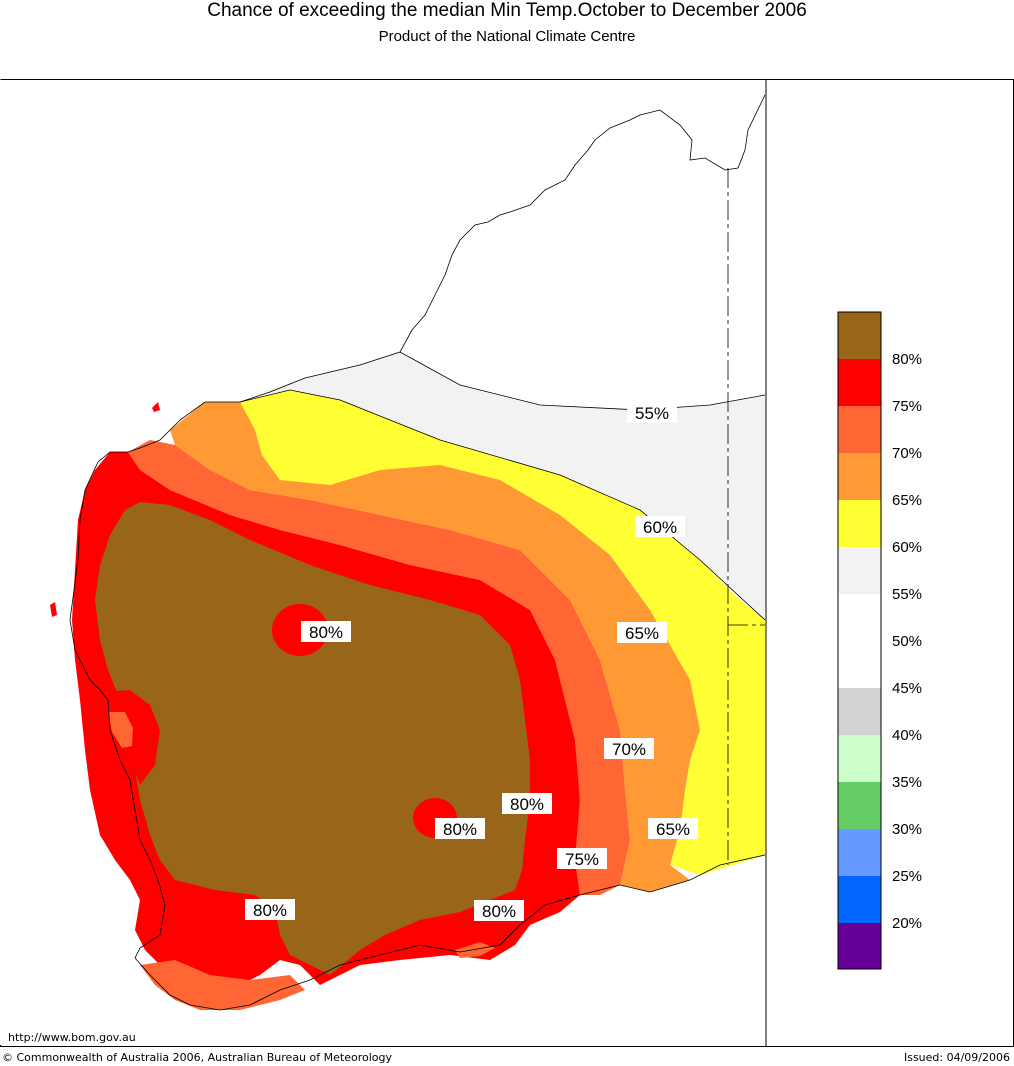 This screenshot has height=1066, width=1014. I want to click on legend, so click(859, 640).